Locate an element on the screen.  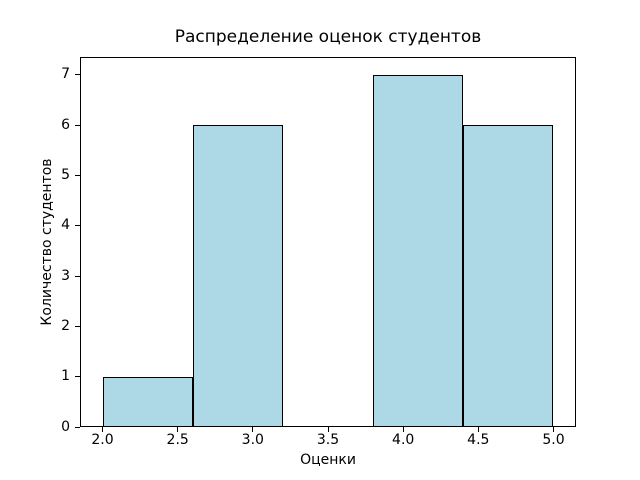
x-tick-label: 4.0 is located at coordinates (403, 440).